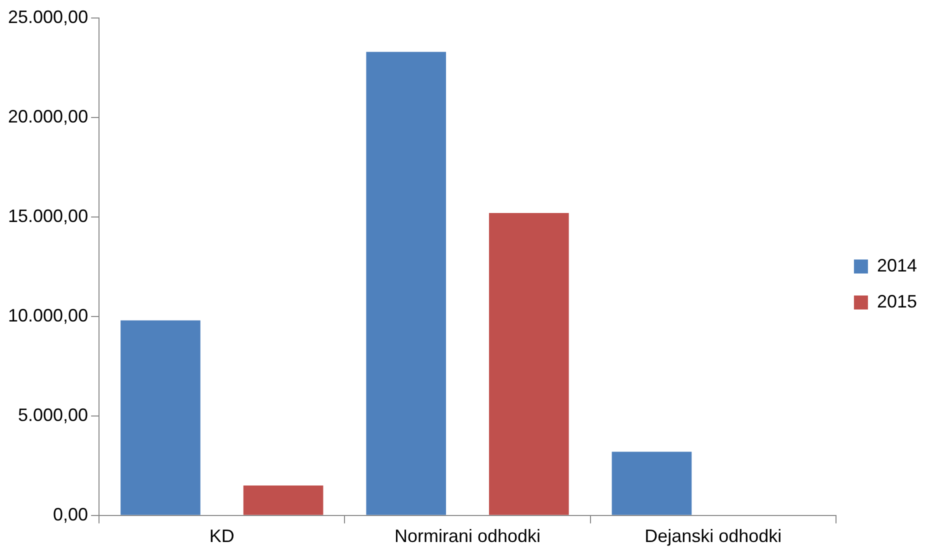 This screenshot has height=551, width=927. Describe the element at coordinates (48, 216) in the screenshot. I see `y-tick-label: 15.000,00` at that location.